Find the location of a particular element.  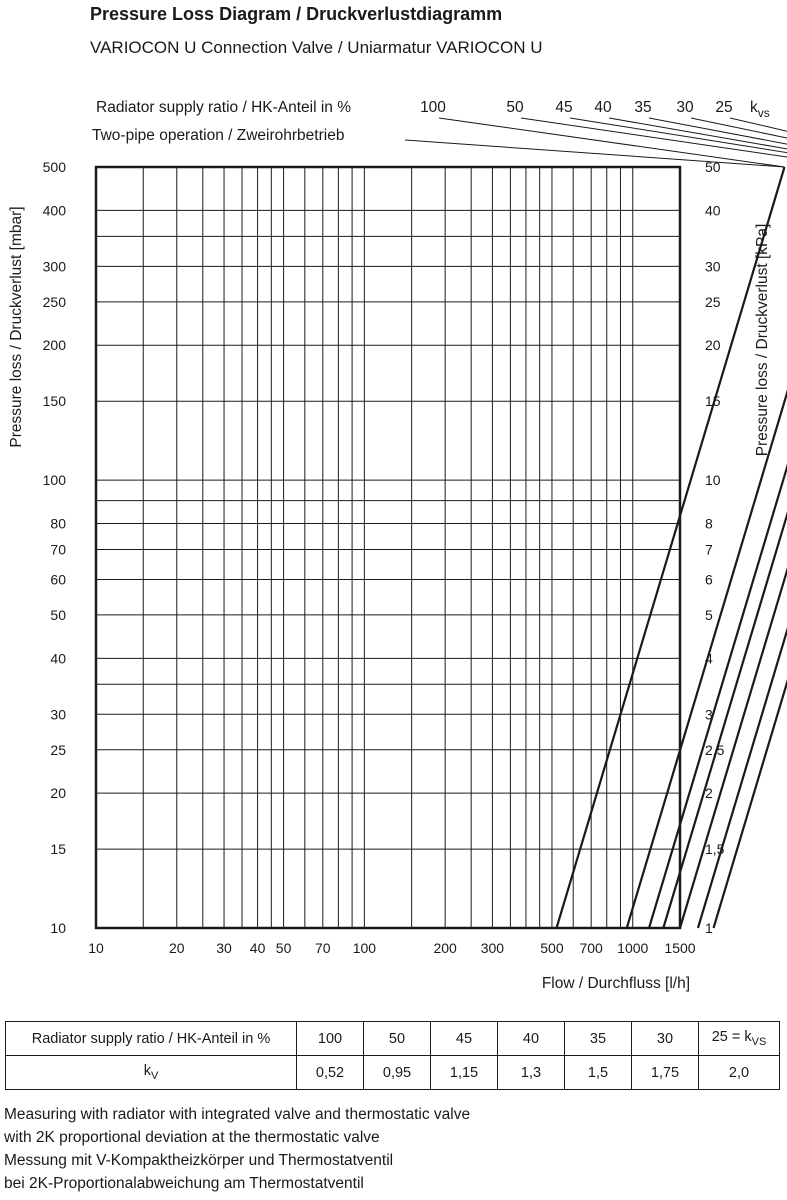

x-tick-label: 200 is located at coordinates (445, 948).